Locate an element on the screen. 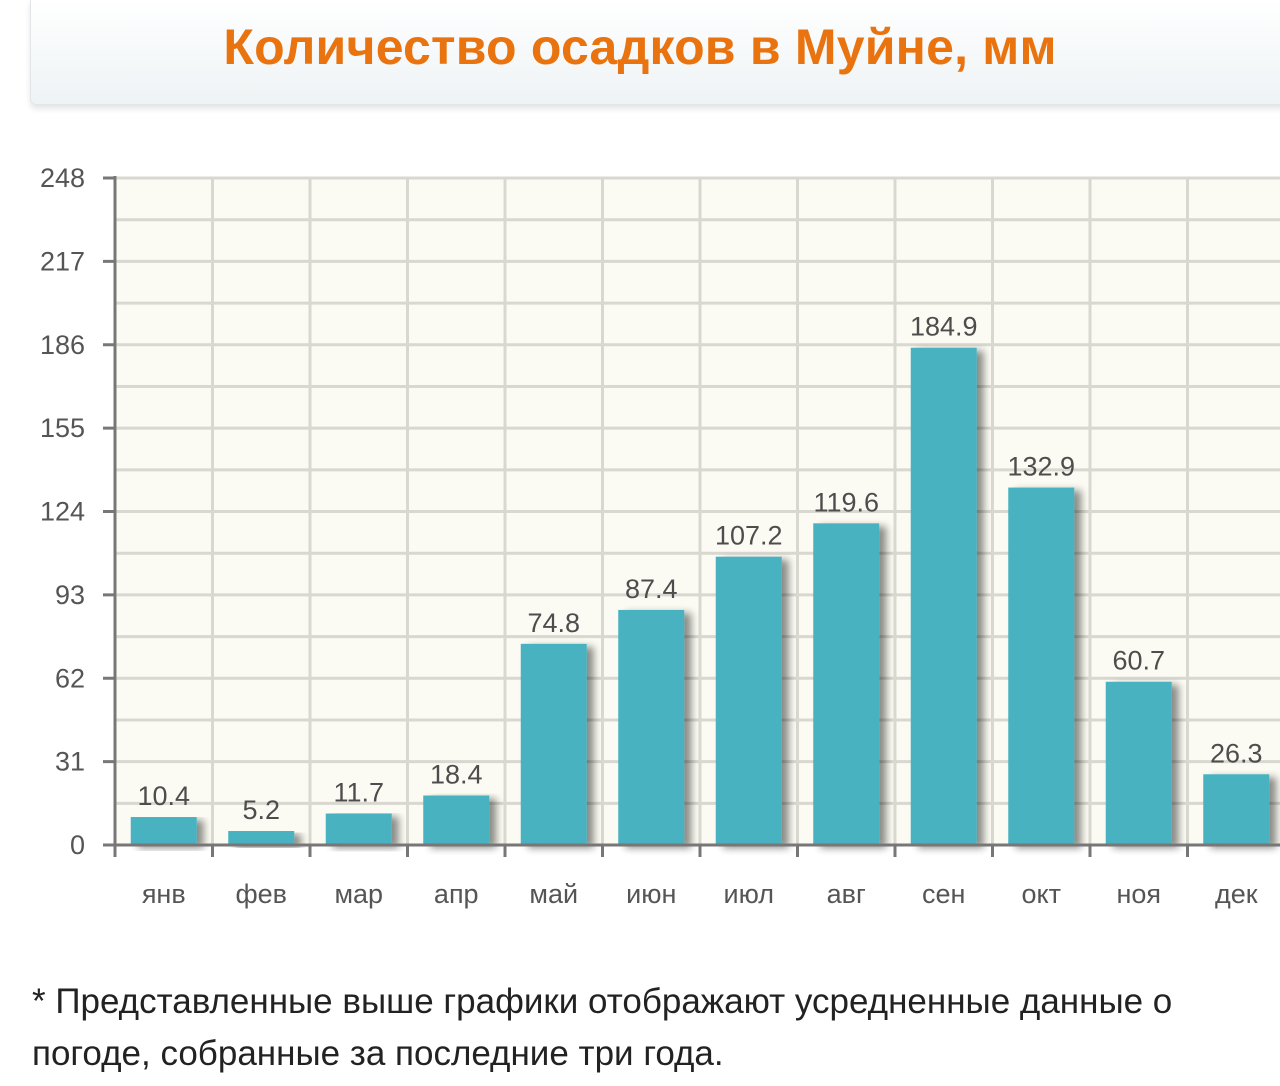 The width and height of the screenshot is (1280, 1086). bar-авг is located at coordinates (846, 684).